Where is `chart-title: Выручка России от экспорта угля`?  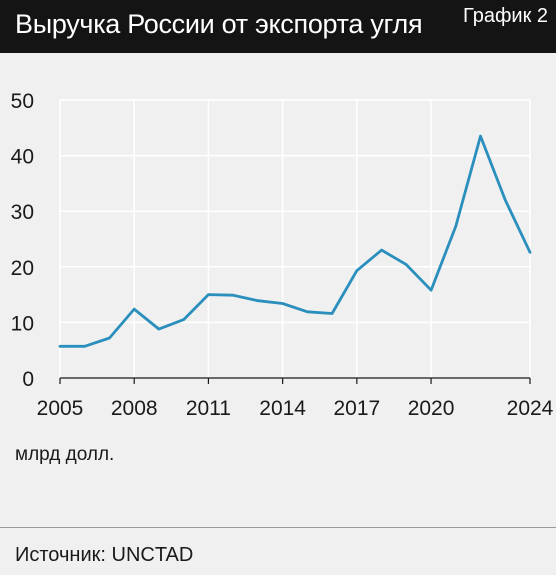
chart-title: Выручка России от экспорта угля is located at coordinates (219, 24).